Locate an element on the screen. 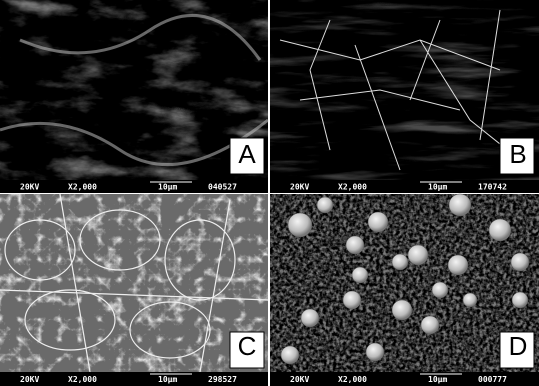 Image resolution: width=539 pixels, height=386 pixels. panel-label: C is located at coordinates (247, 346).